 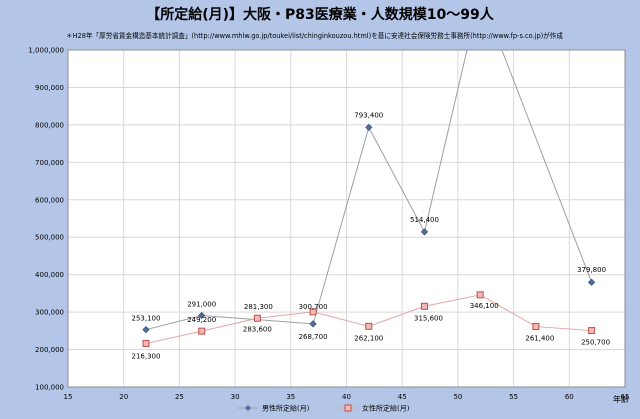 I want to click on data-label: 300,700, so click(x=313, y=307).